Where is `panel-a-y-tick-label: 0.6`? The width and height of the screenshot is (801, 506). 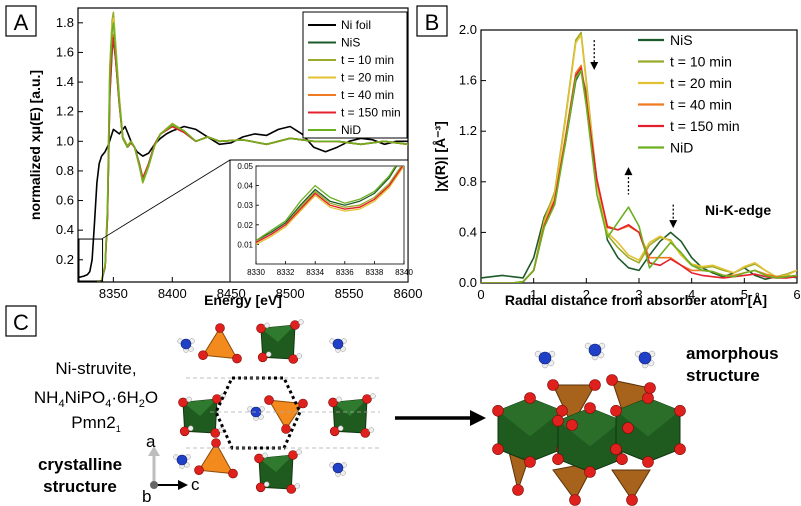
panel-a-y-tick-label: 0.6 is located at coordinates (65, 200).